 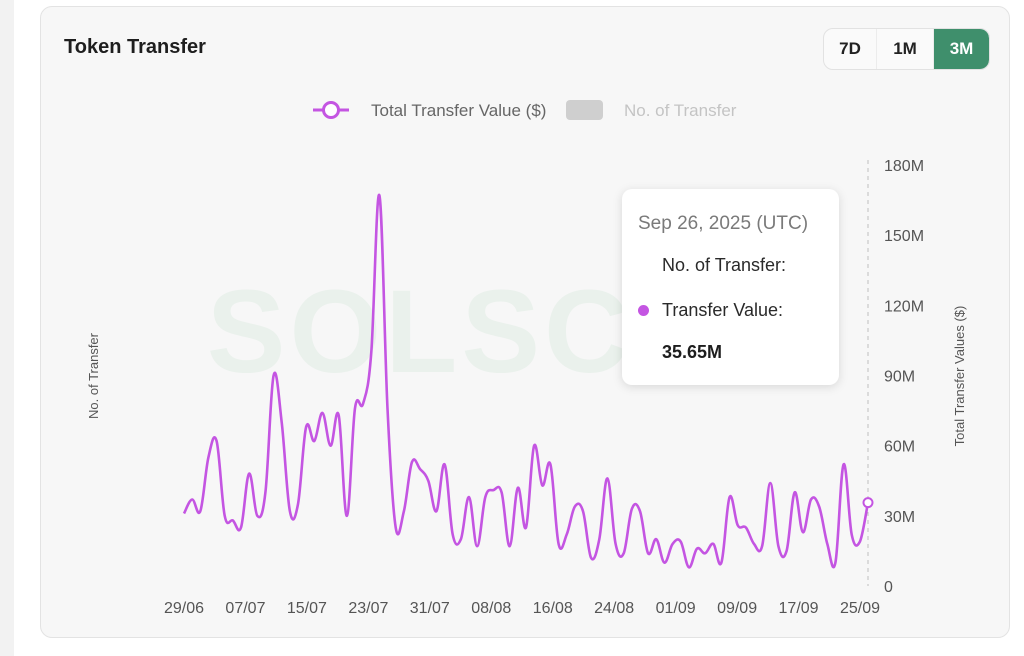 What do you see at coordinates (93, 375) in the screenshot?
I see `left-axis-label: No. of Transfer` at bounding box center [93, 375].